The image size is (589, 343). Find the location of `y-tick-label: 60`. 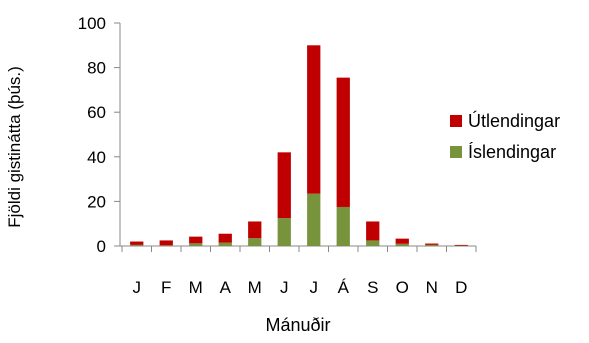

y-tick-label: 60 is located at coordinates (96, 112).